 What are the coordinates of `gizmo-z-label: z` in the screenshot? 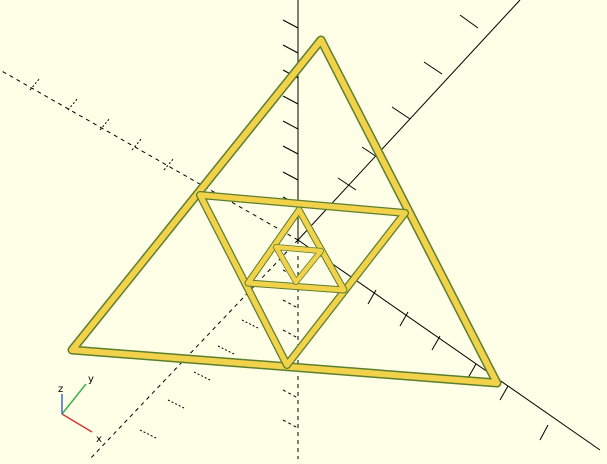 It's located at (60, 389).